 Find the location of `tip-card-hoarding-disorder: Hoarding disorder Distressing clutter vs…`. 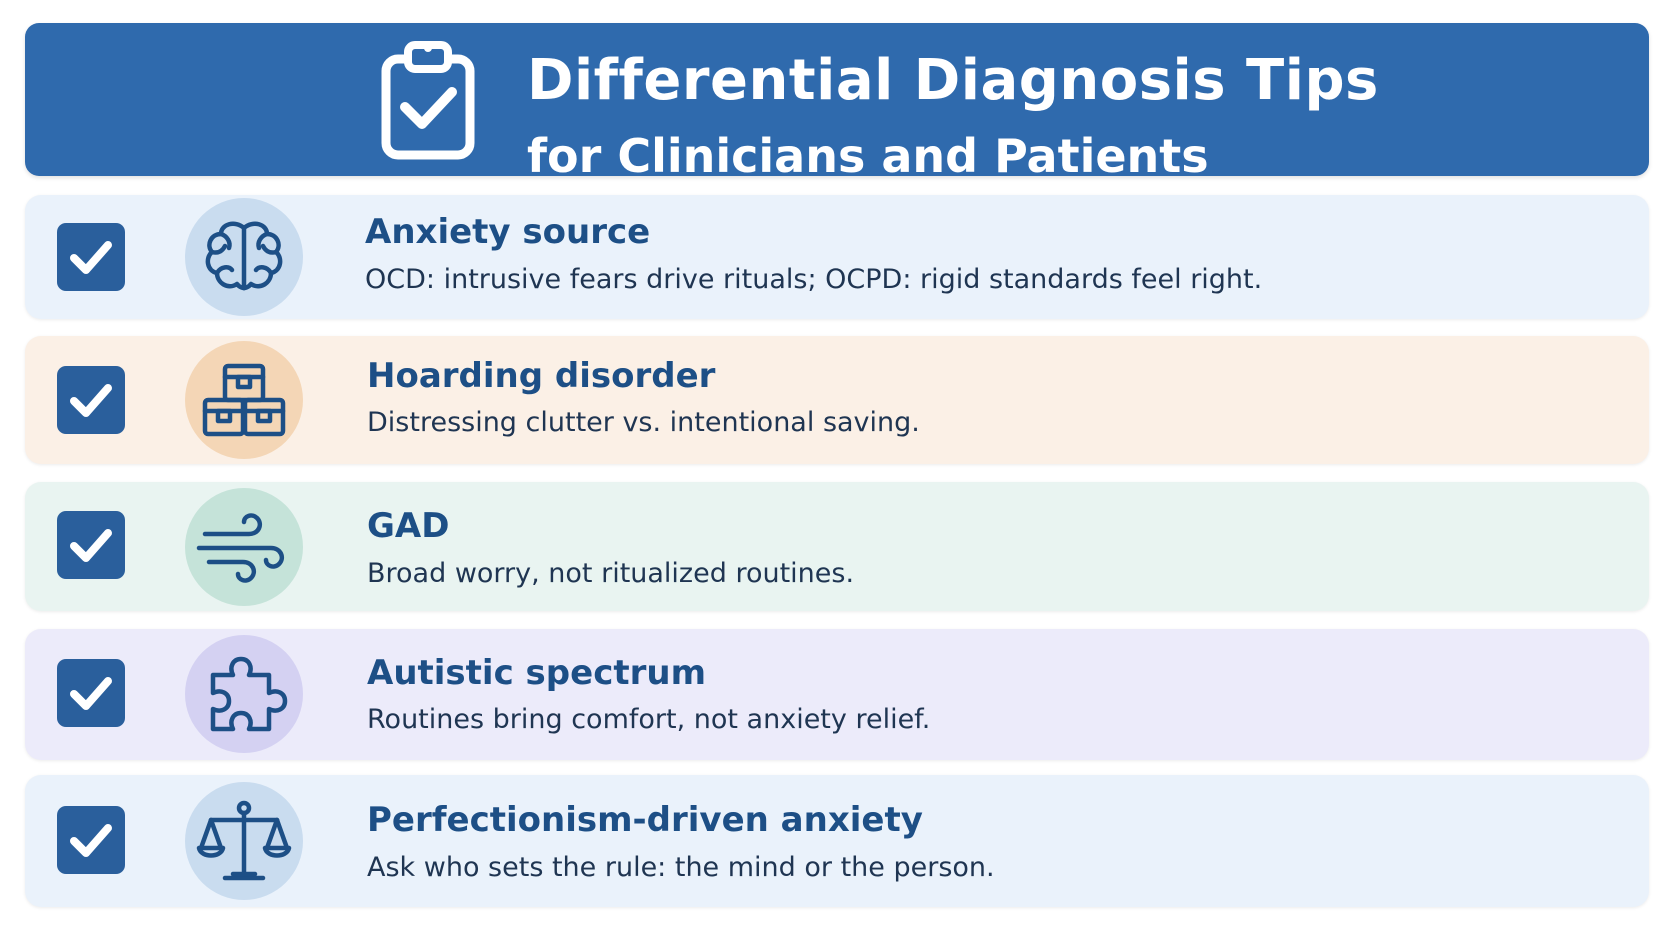

tip-card-hoarding-disorder: Hoarding disorder Distressing clutter vs… is located at coordinates (837, 400).